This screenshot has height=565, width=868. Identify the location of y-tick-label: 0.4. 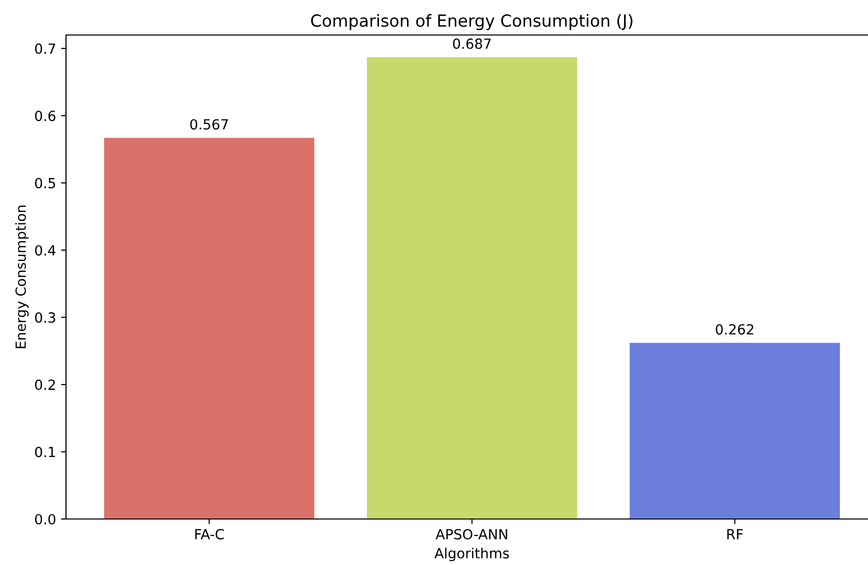
(45, 250).